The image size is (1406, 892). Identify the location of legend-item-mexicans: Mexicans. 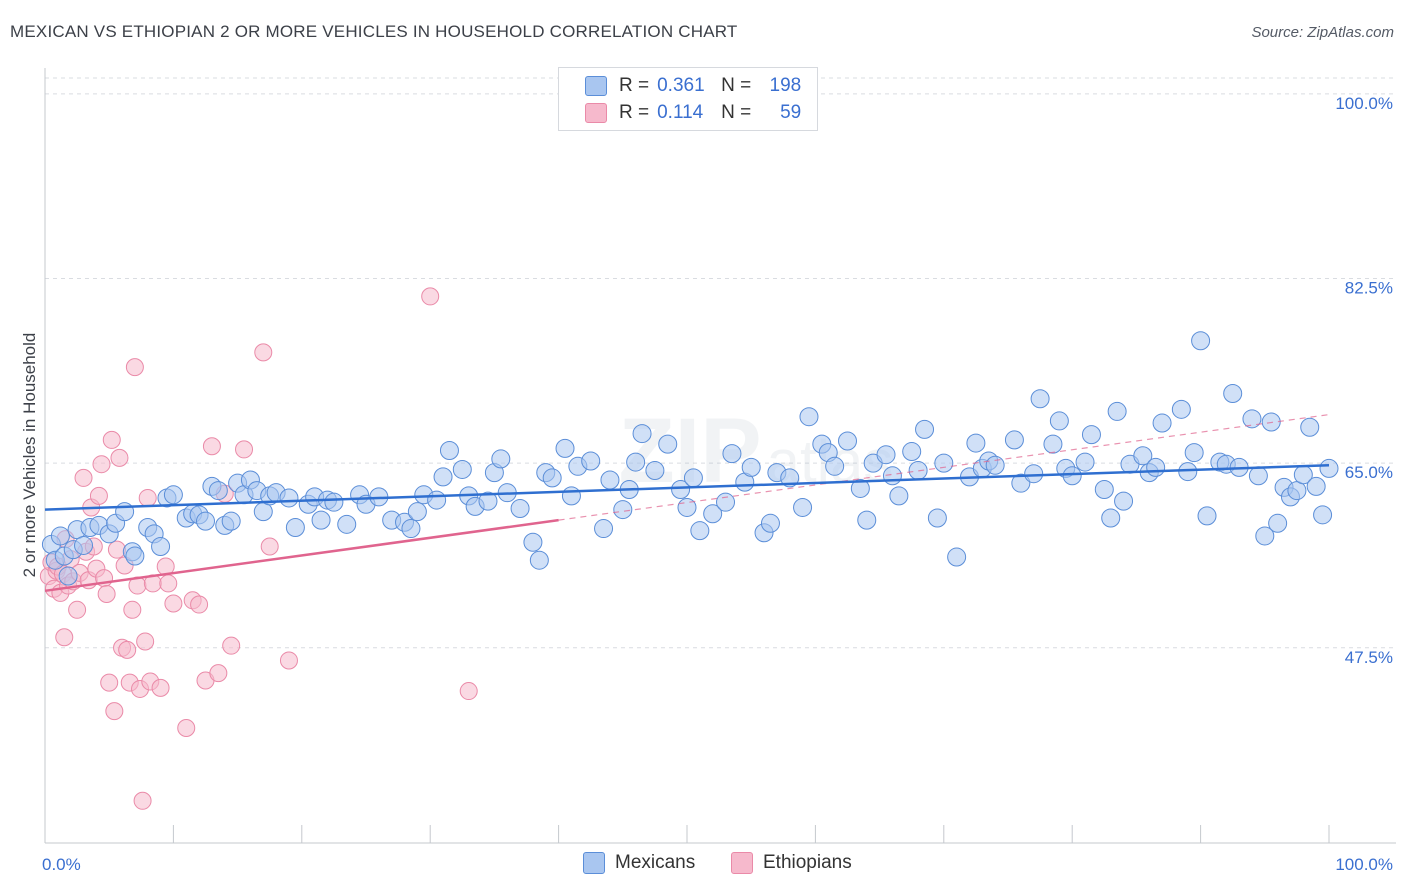
(639, 863).